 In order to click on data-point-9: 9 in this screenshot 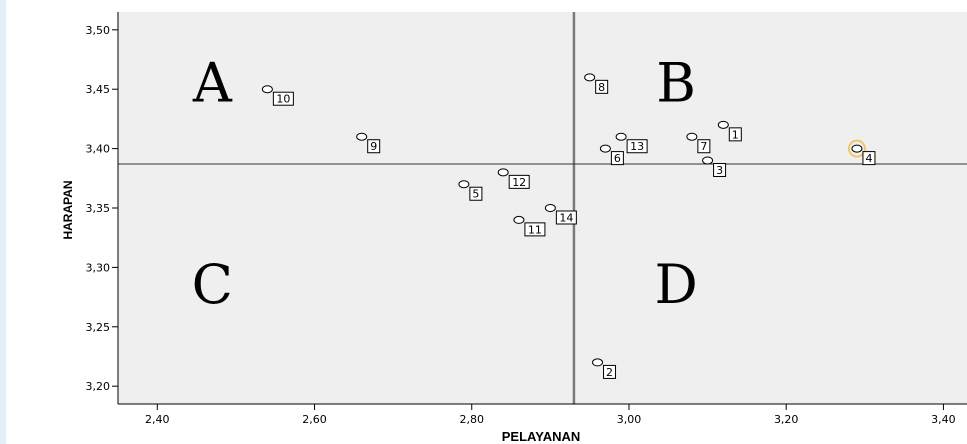, I will do `click(368, 143)`.